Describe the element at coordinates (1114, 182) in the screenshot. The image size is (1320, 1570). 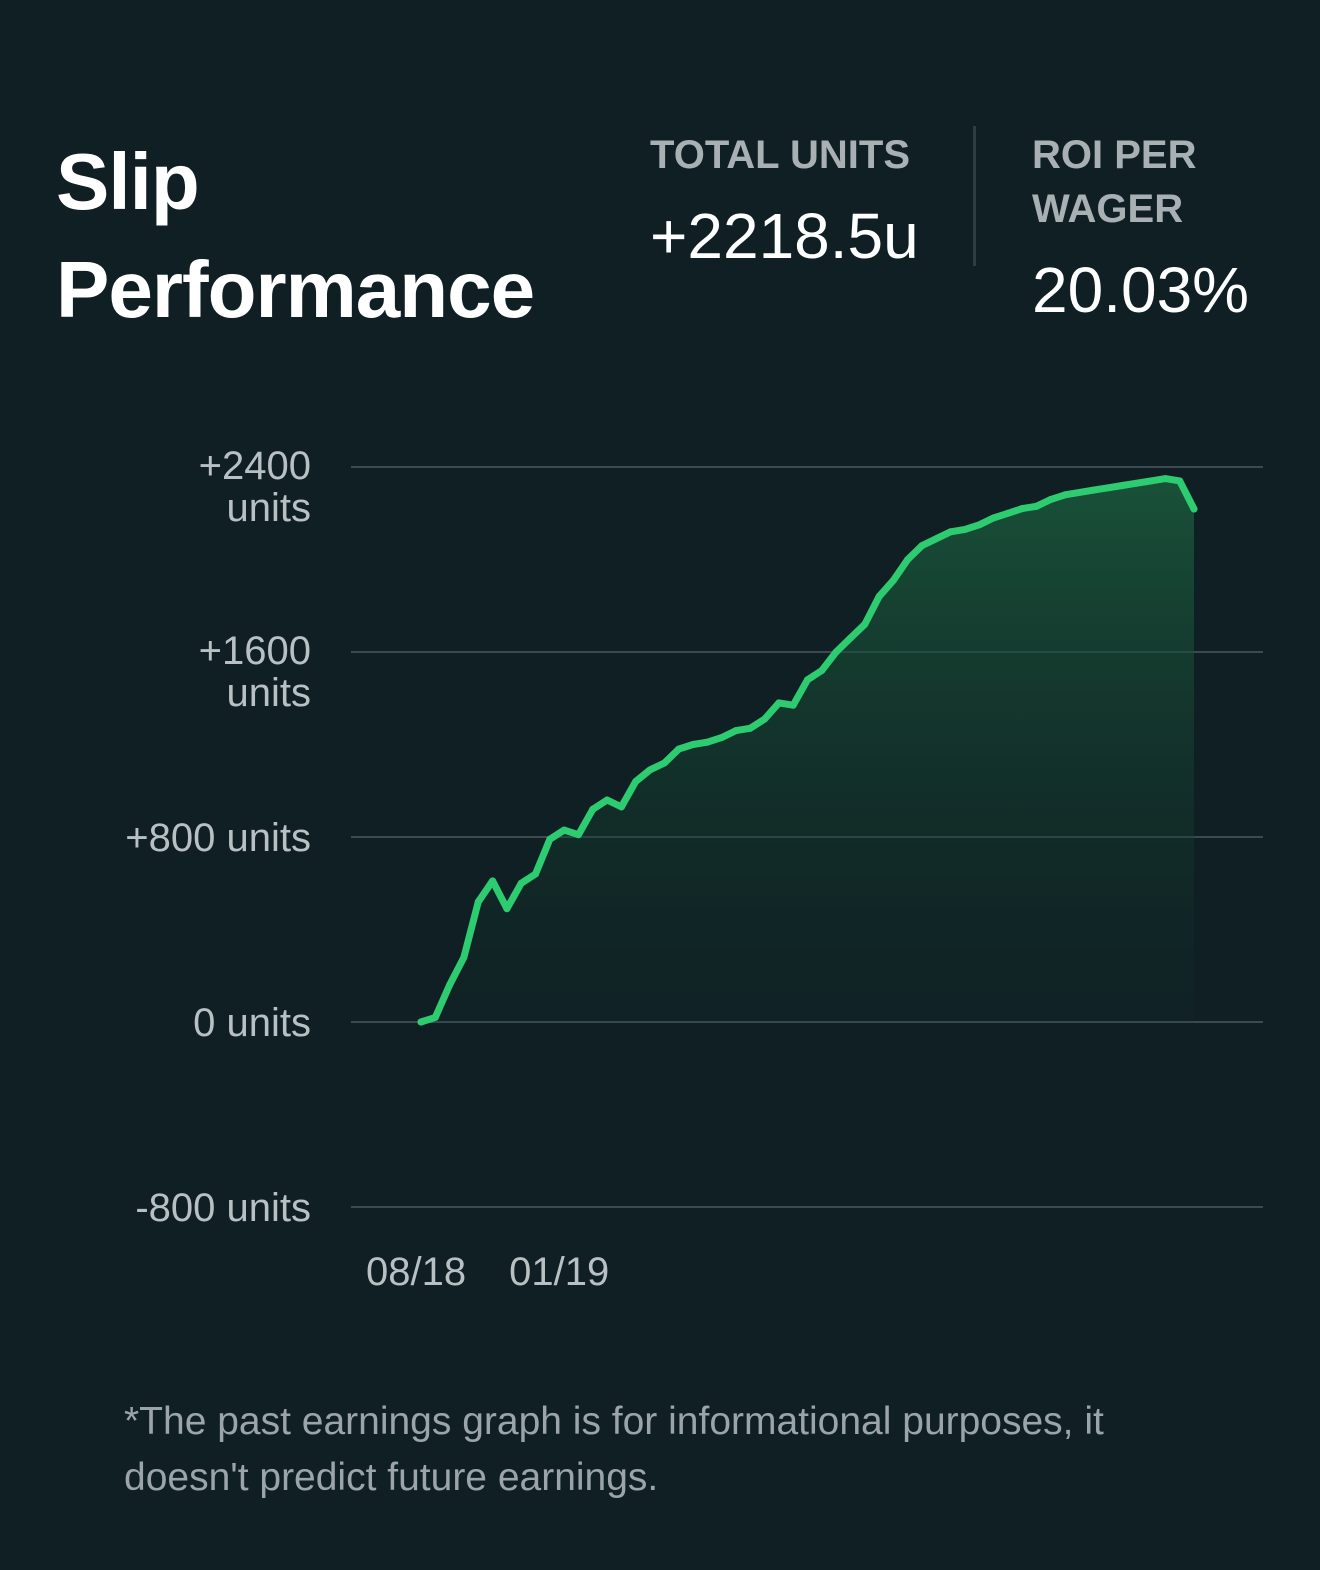
I see `roi-per-wager-label: ROI PER WAGER` at that location.